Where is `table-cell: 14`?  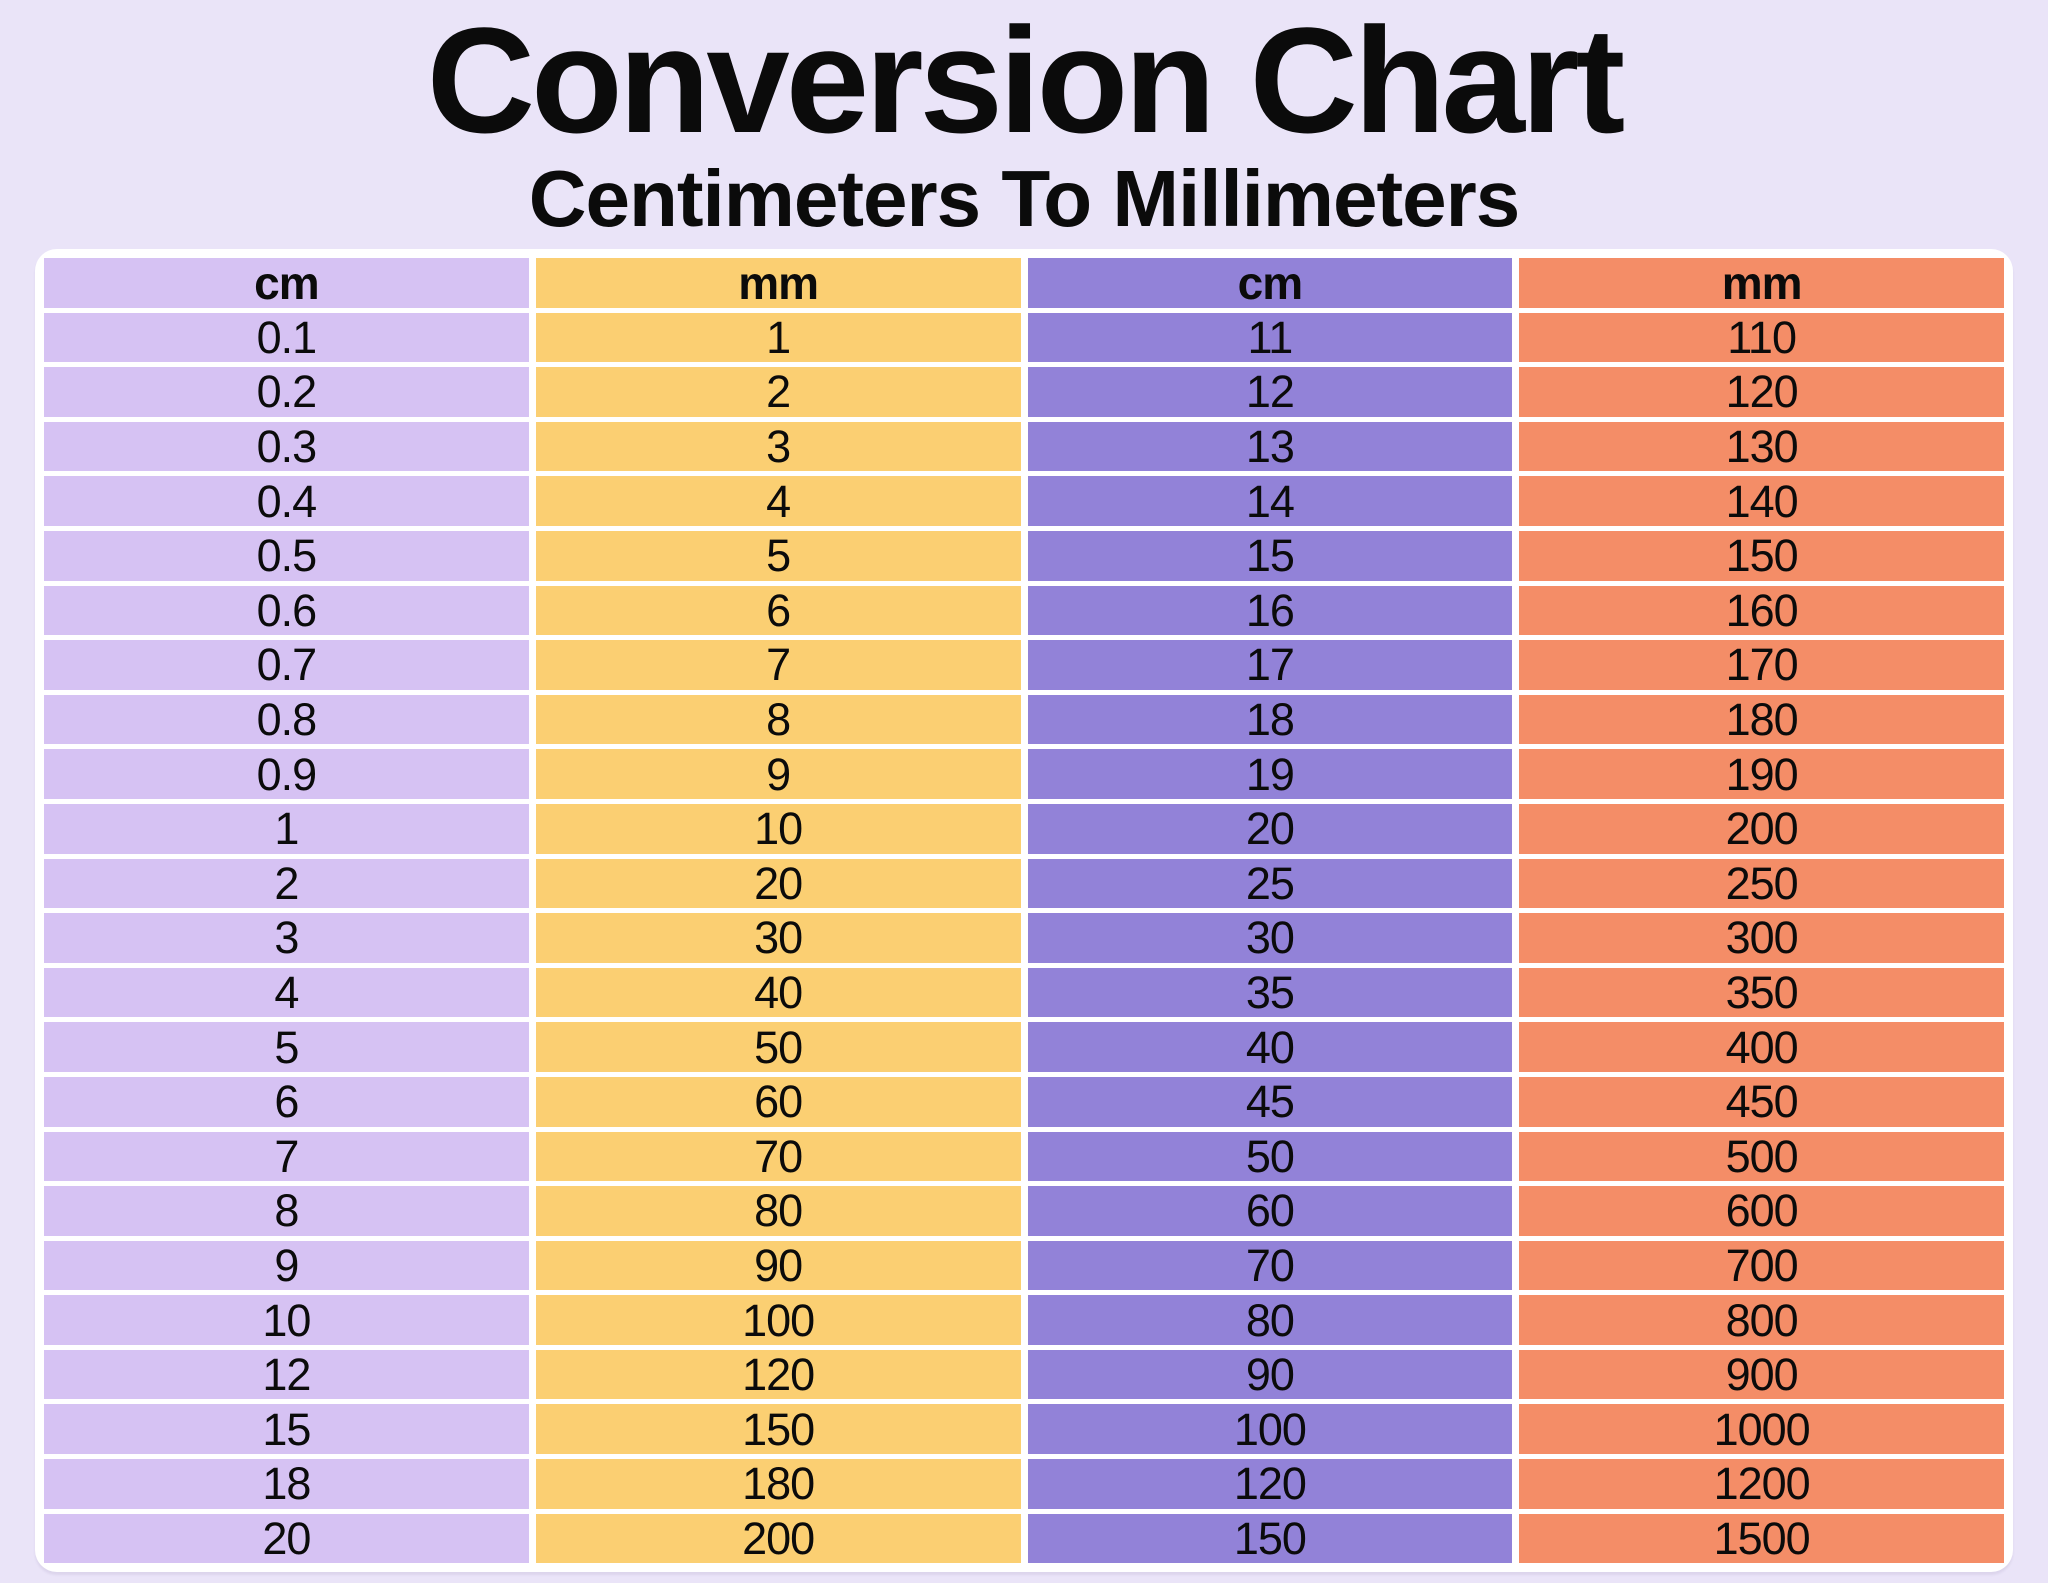
table-cell: 14 is located at coordinates (1270, 501).